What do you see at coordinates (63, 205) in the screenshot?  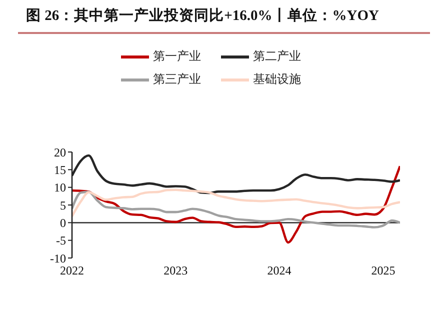 I see `y-tick-label: 5` at bounding box center [63, 205].